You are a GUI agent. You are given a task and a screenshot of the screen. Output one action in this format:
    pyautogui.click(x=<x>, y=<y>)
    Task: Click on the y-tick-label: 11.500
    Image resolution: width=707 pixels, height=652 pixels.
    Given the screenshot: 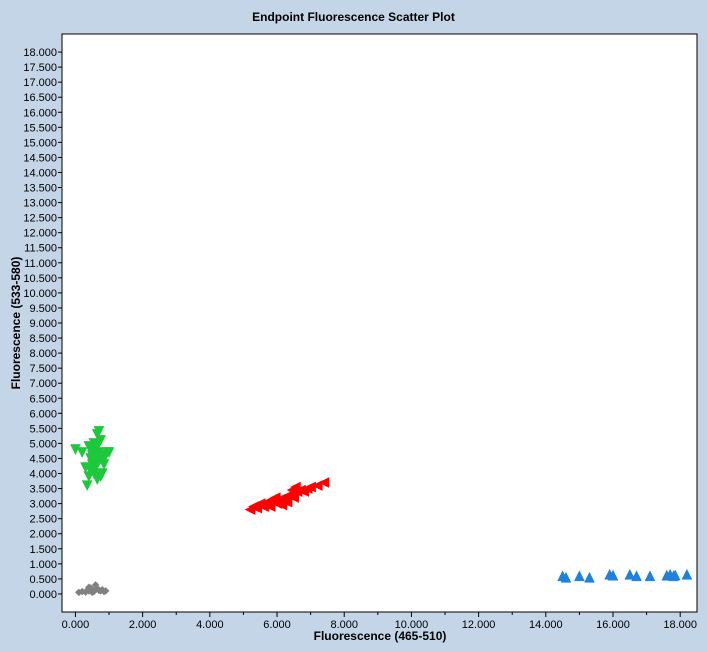 What is the action you would take?
    pyautogui.click(x=40, y=249)
    